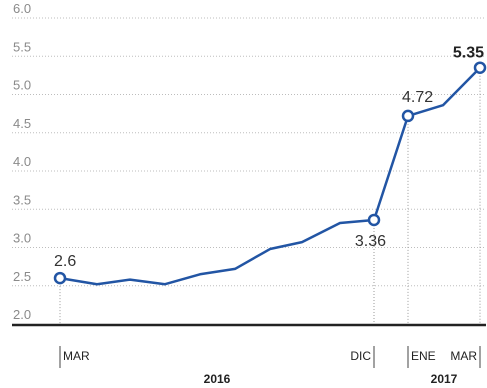  Describe the element at coordinates (417, 97) in the screenshot. I see `data-label: 4.72` at that location.